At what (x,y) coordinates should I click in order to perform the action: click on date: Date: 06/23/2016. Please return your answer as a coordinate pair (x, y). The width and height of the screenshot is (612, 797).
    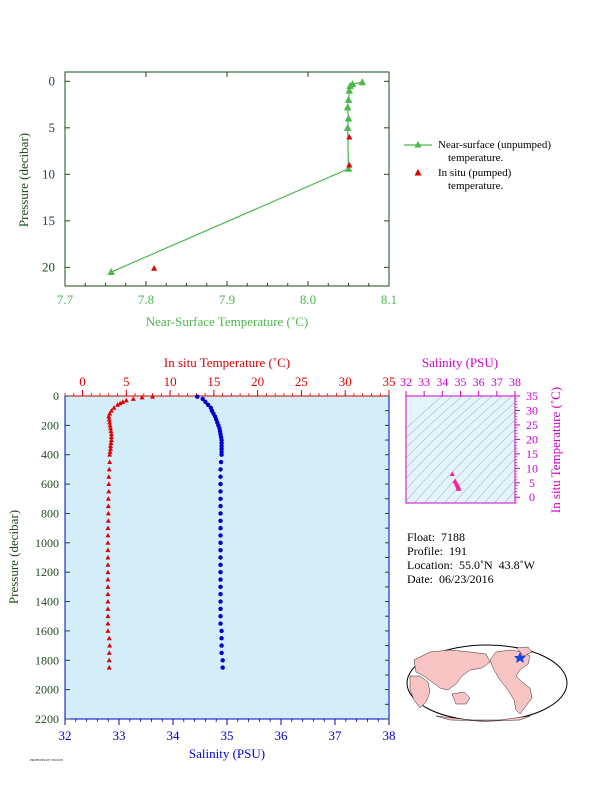
    Looking at the image, I should click on (450, 579).